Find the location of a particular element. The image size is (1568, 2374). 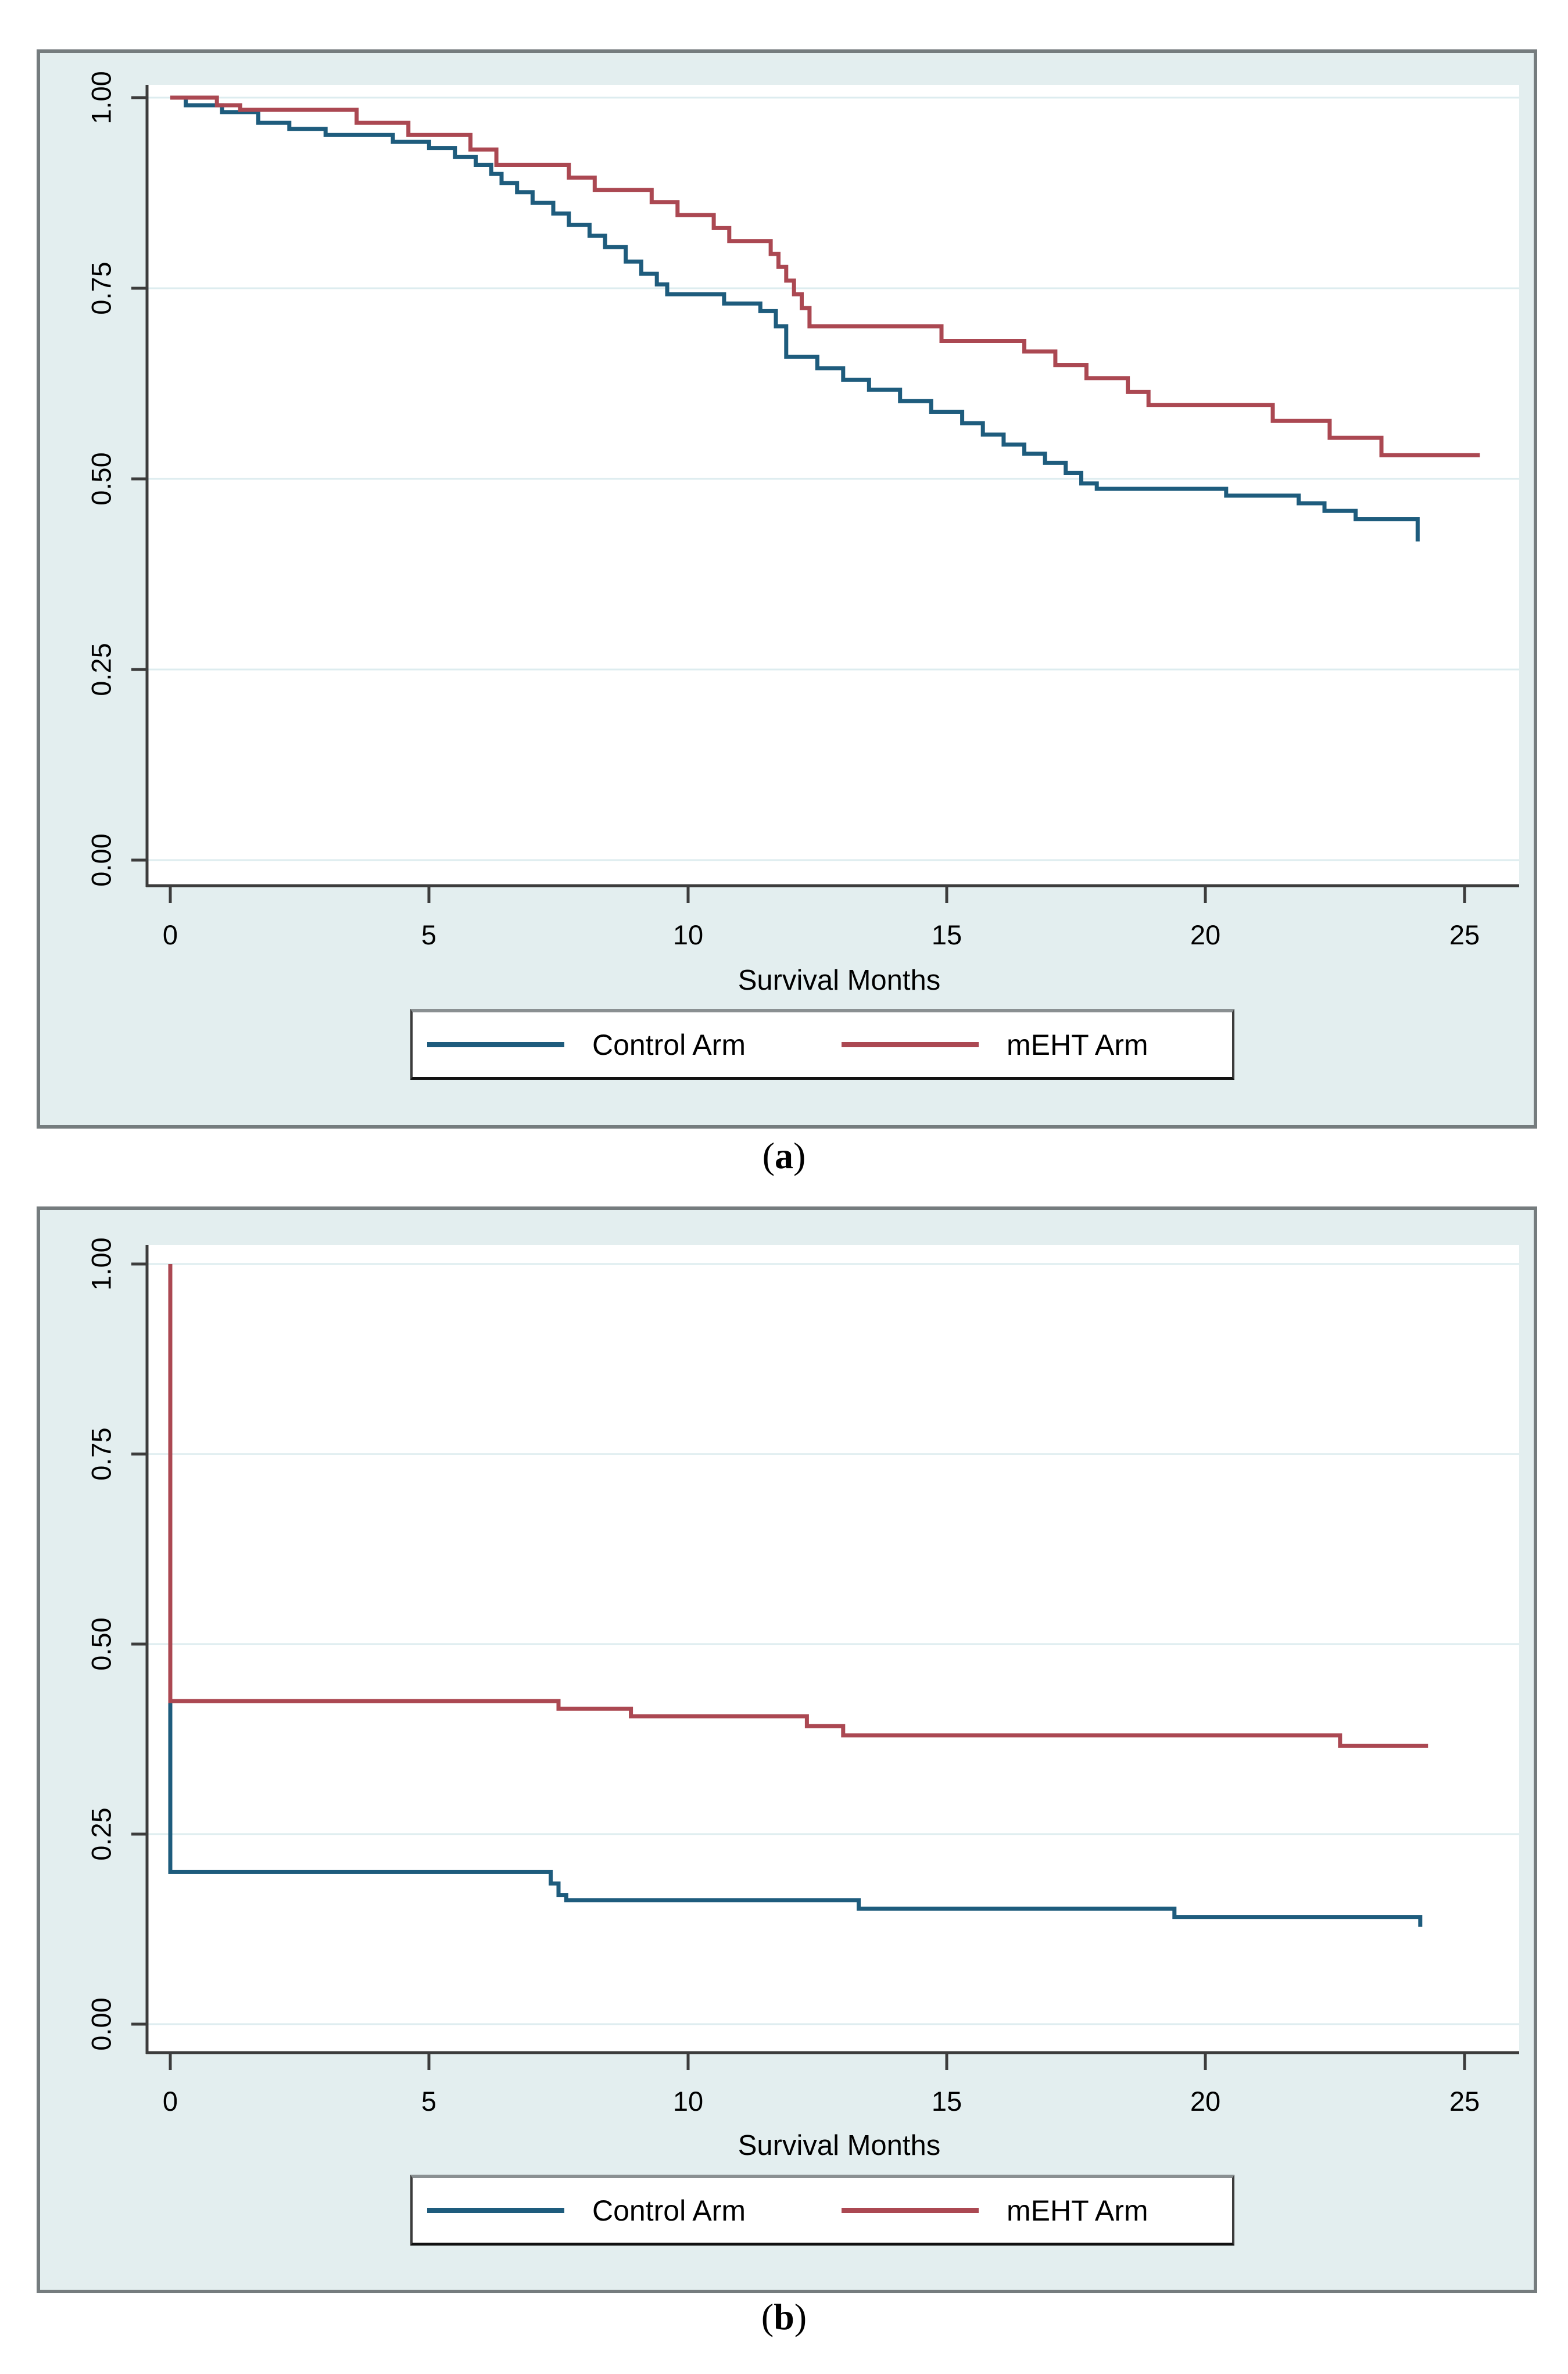

caption-a: (a) is located at coordinates (784, 1155).